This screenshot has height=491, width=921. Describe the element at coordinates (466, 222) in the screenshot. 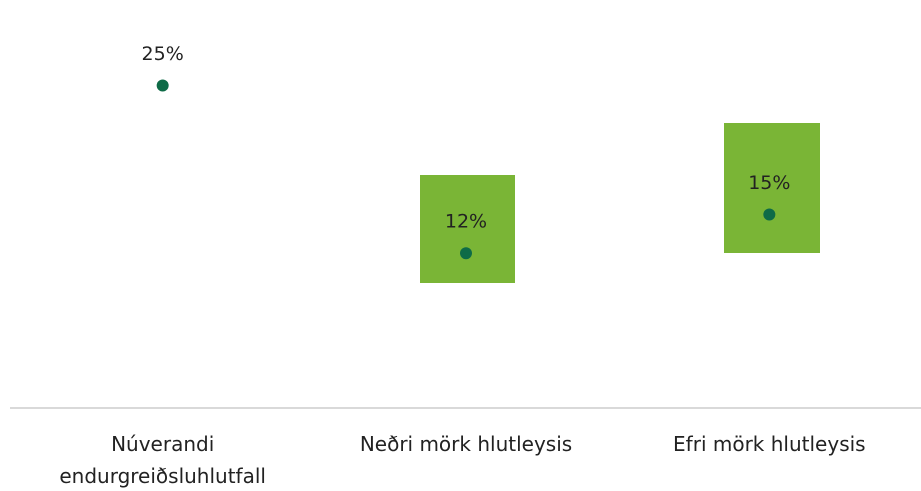

I see `value-label: 12%` at that location.